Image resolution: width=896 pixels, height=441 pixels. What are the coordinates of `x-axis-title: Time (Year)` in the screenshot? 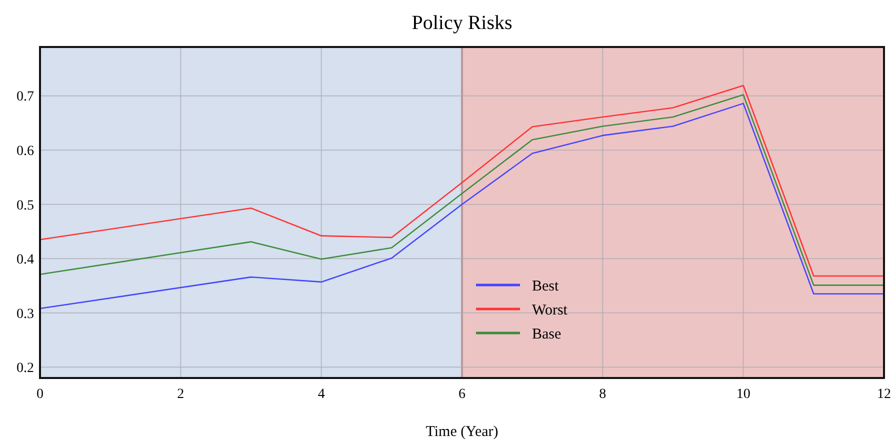 It's located at (462, 432).